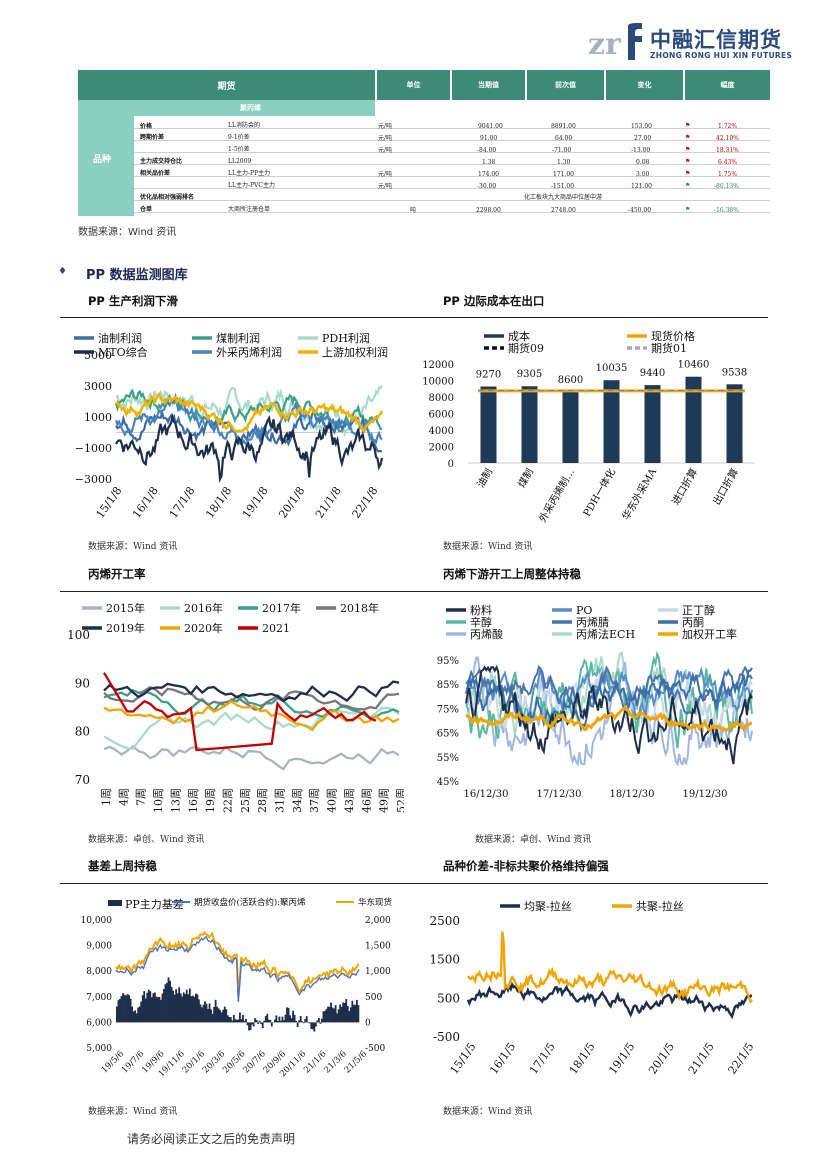  I want to click on row-label: 价格, so click(146, 126).